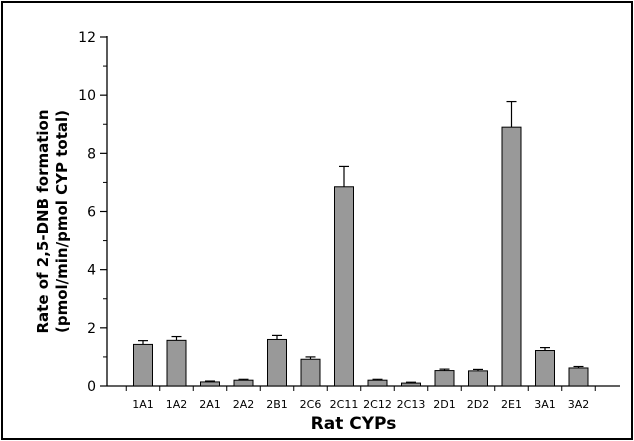 The height and width of the screenshot is (441, 634). What do you see at coordinates (545, 404) in the screenshot?
I see `x-tick-label-3A1: 3A1` at bounding box center [545, 404].